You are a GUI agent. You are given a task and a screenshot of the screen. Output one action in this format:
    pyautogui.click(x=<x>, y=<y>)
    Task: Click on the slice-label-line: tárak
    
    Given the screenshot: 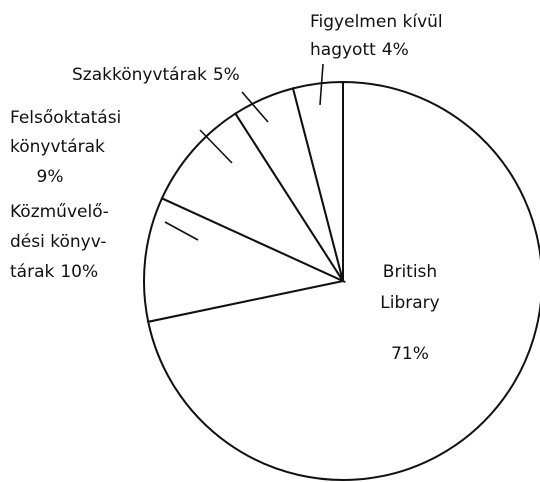 What is the action you would take?
    pyautogui.click(x=32, y=272)
    